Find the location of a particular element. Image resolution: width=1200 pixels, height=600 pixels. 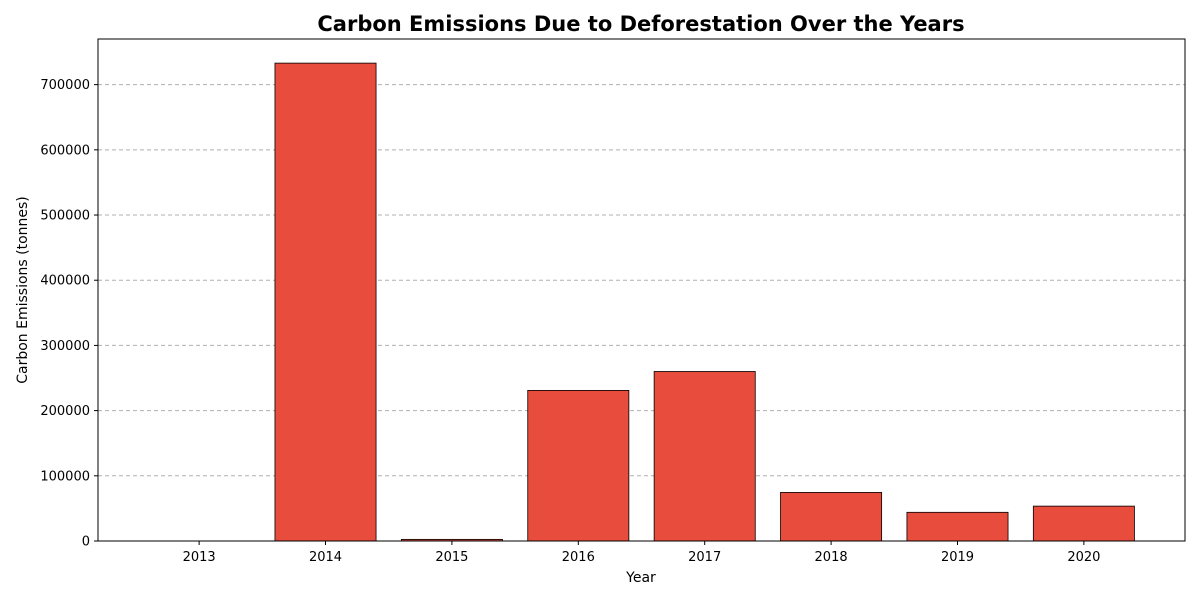

y-tick-label: 500000 is located at coordinates (65, 216).